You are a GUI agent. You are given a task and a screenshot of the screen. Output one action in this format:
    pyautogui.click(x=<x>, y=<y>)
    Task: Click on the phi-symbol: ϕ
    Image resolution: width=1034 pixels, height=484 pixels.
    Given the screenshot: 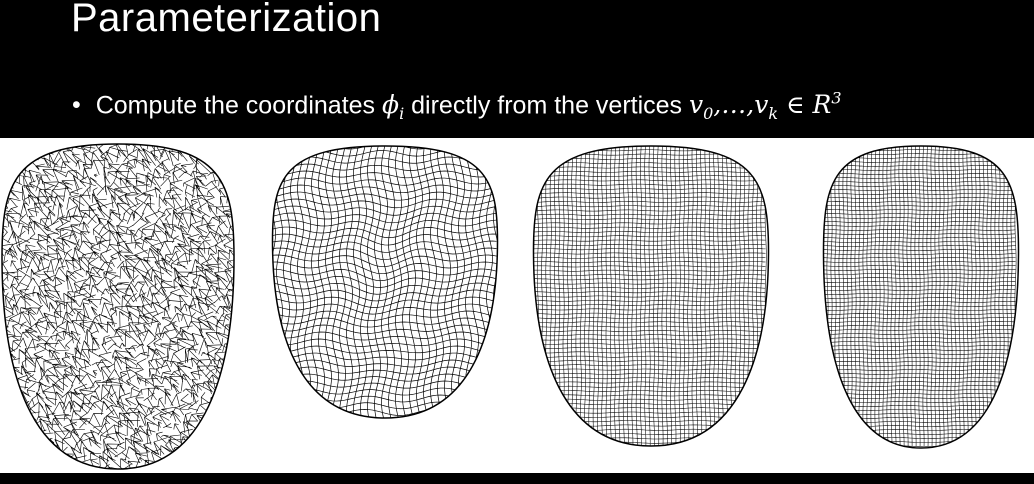 What is the action you would take?
    pyautogui.click(x=391, y=105)
    